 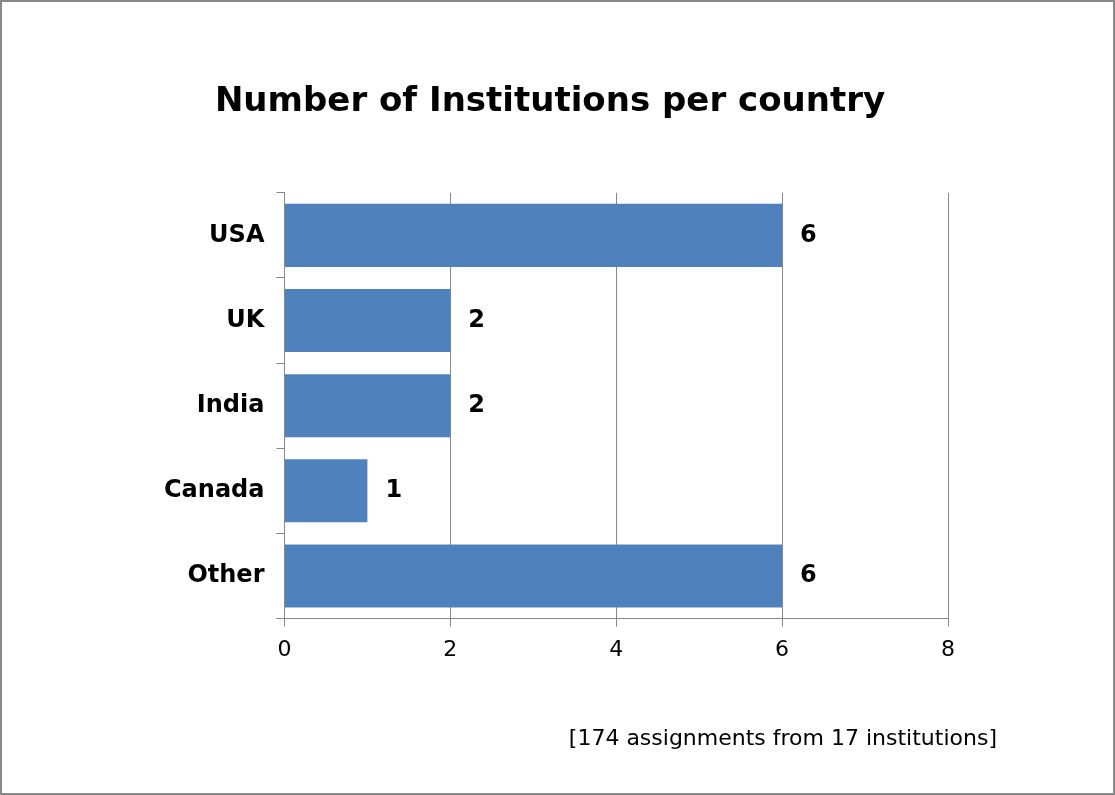 I want to click on chart-title: Number of Institutions per country, so click(x=550, y=99).